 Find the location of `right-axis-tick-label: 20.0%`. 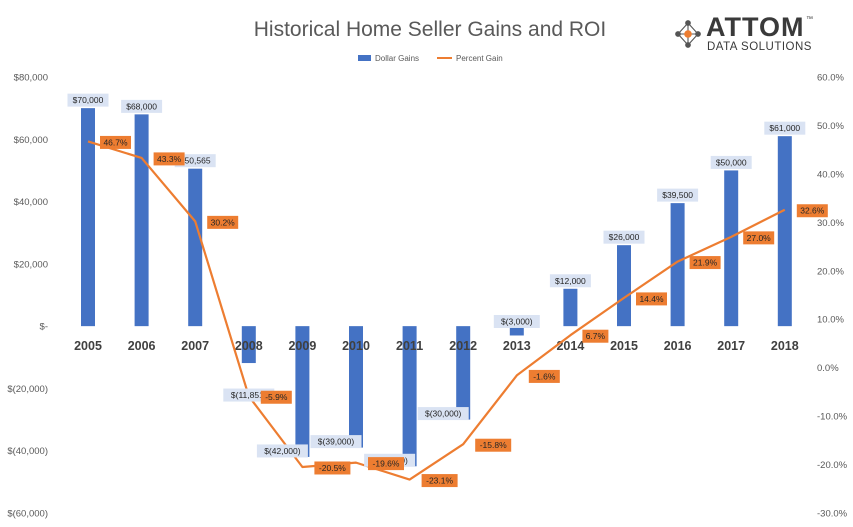

right-axis-tick-label: 20.0% is located at coordinates (830, 271).